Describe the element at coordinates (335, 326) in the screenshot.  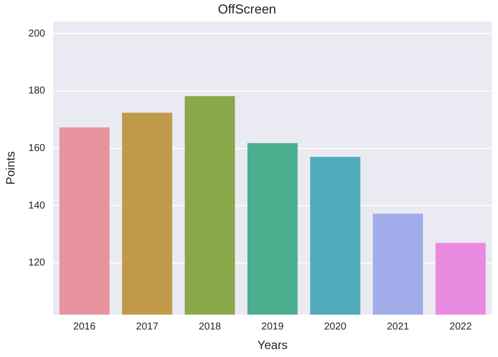
I see `x-tick-label: 2020` at that location.